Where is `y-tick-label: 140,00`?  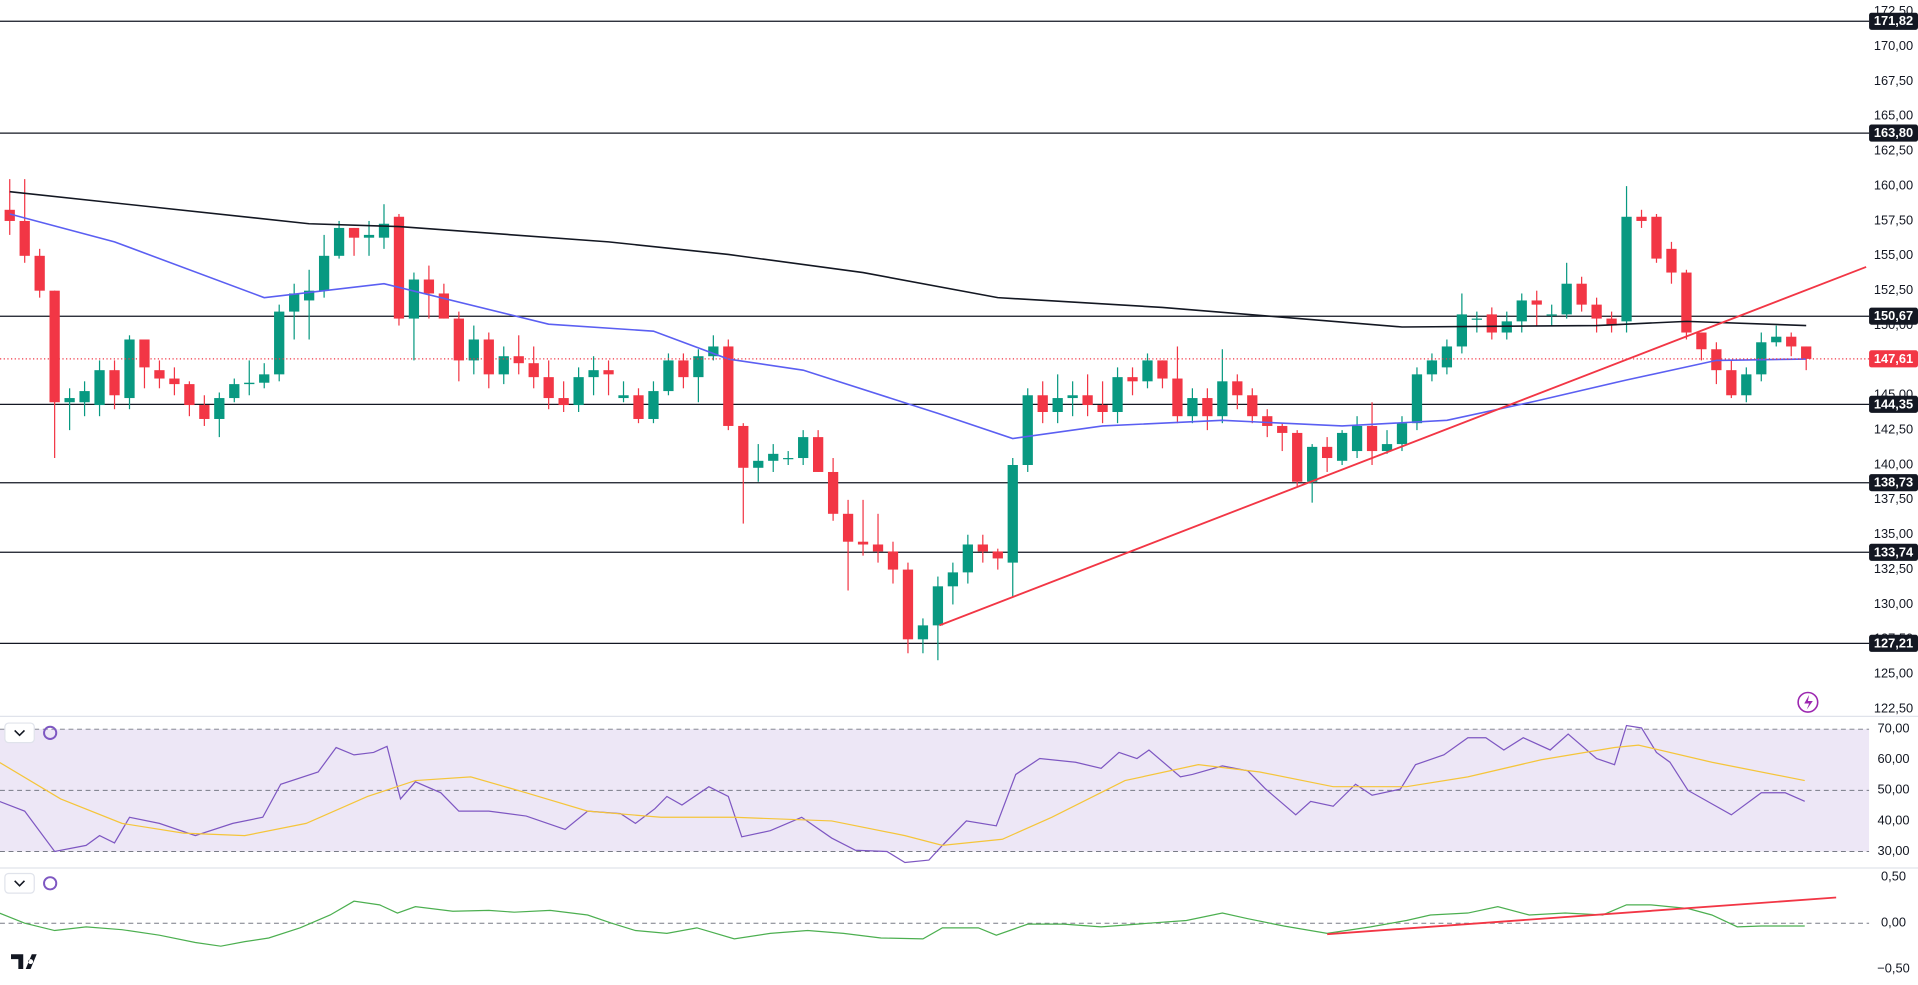 y-tick-label: 140,00 is located at coordinates (1893, 463).